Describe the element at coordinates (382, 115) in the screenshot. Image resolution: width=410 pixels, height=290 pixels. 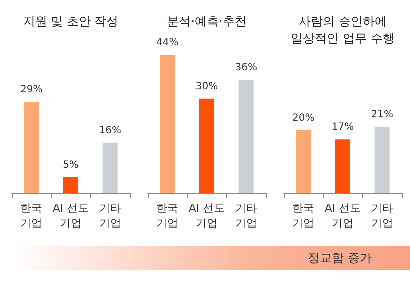
I see `data-label: 21%` at that location.